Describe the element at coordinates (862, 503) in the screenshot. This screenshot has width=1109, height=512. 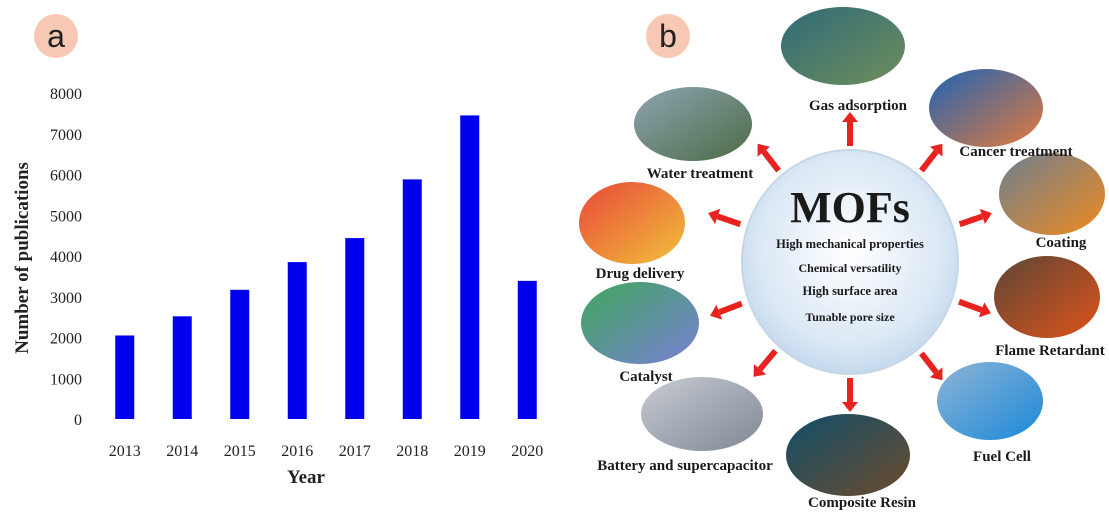
I see `application-label-composite-resin: Composite Resin` at that location.